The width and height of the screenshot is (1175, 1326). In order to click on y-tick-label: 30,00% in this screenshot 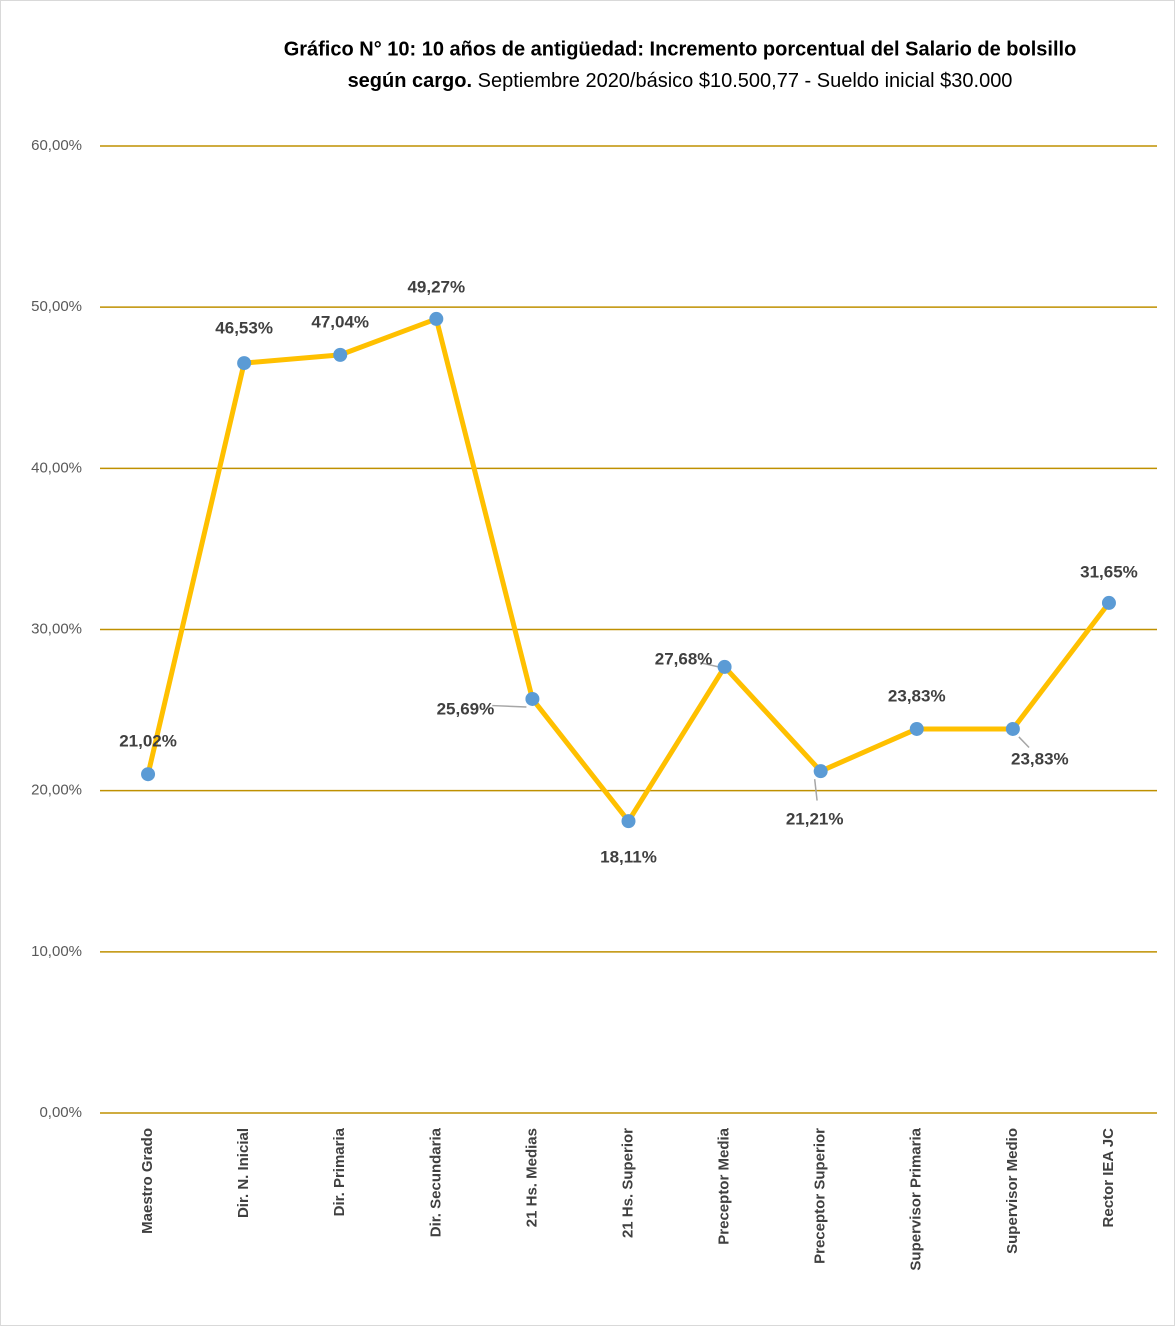, I will do `click(56, 628)`.